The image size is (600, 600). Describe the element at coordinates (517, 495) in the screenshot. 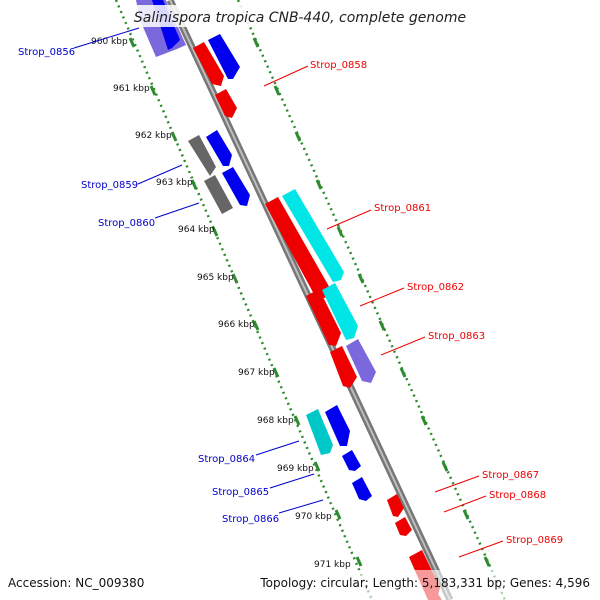

I see `gene-label-strop-0868: Strop_0868` at that location.